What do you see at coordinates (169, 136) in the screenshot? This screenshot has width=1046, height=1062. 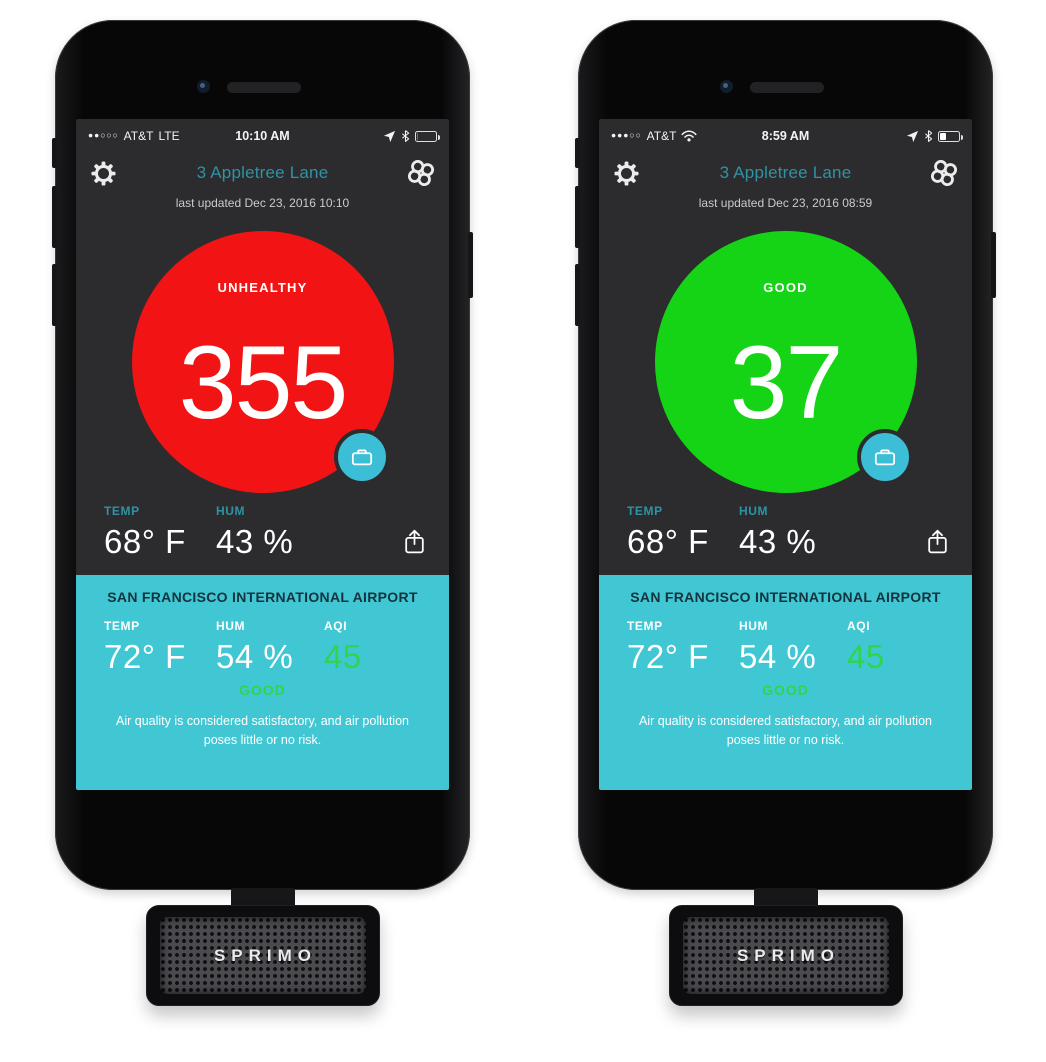 I see `network-label: LTE` at bounding box center [169, 136].